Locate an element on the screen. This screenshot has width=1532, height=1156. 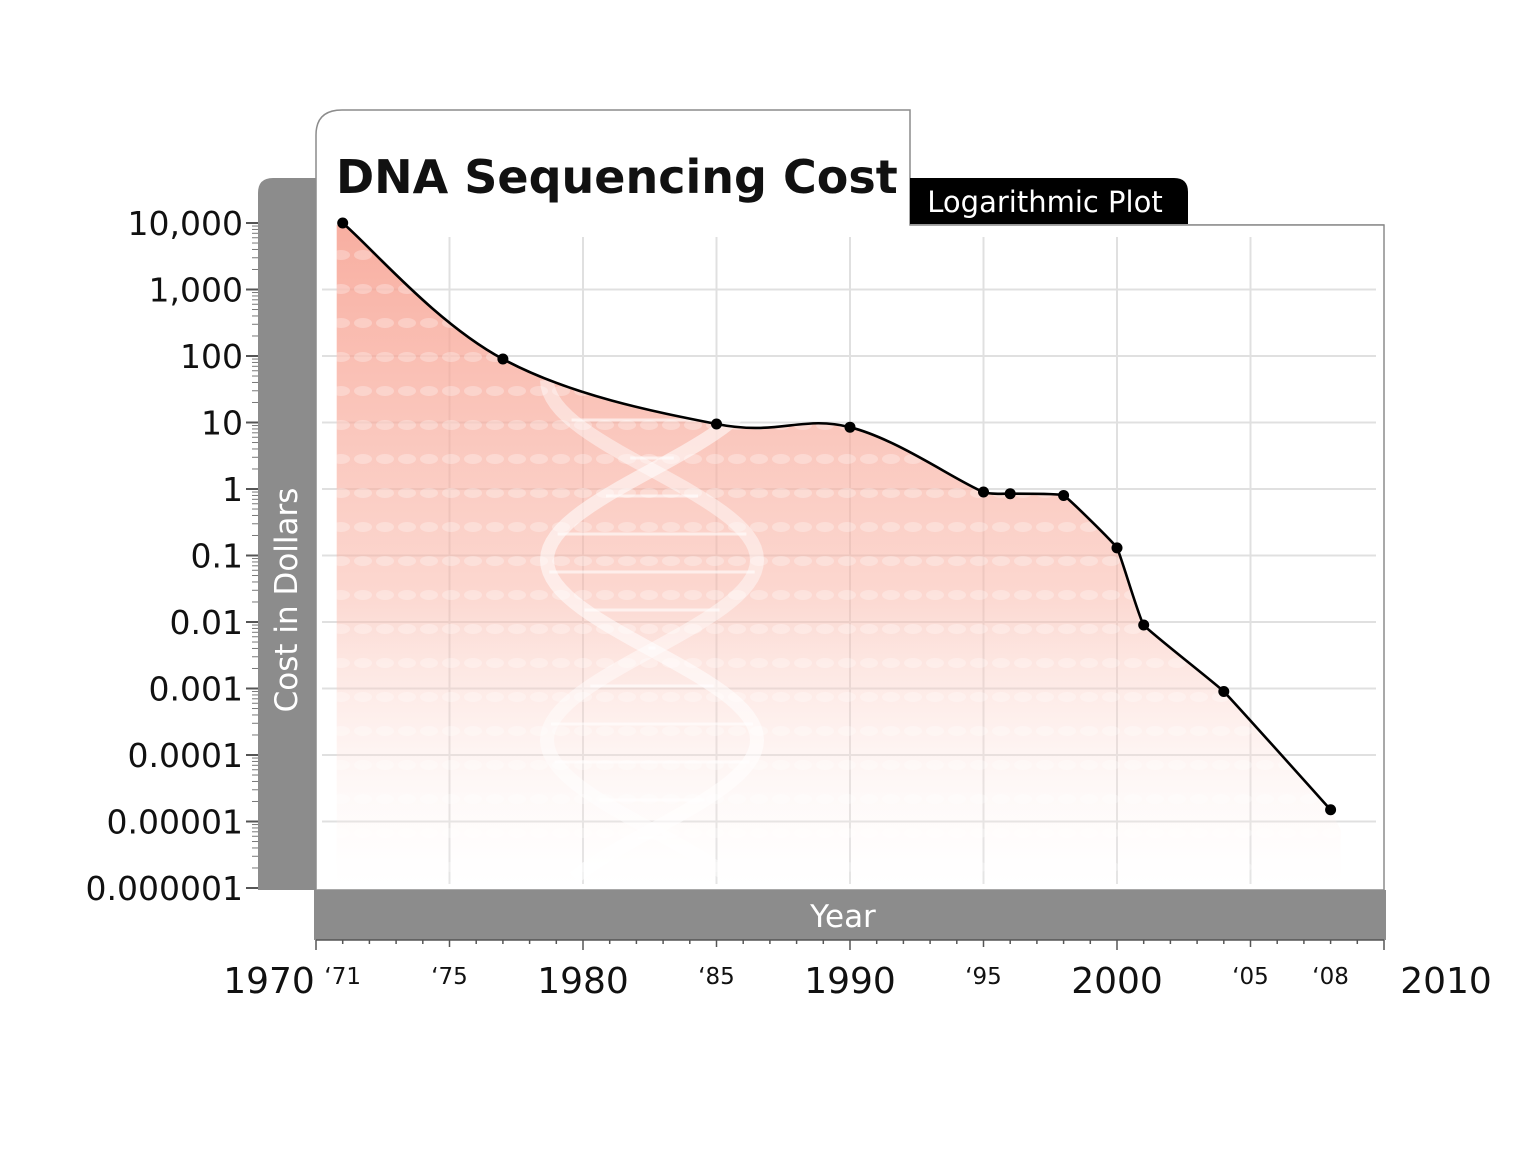
xlabel-panel is located at coordinates (850, 915).